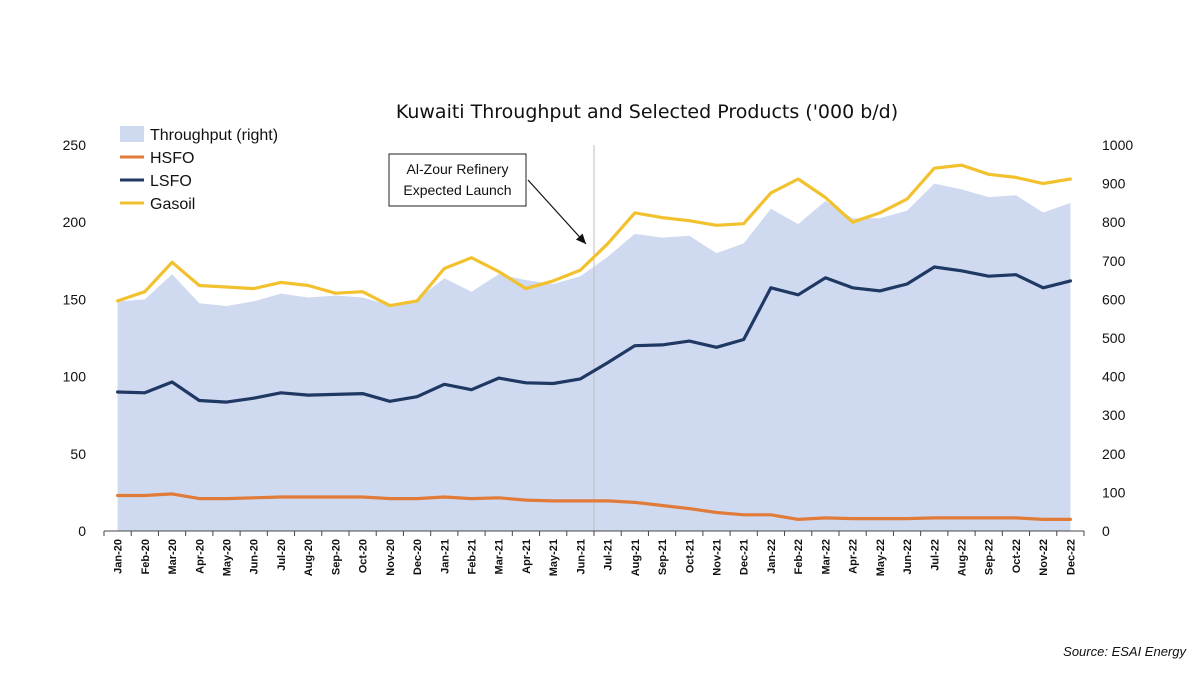 This screenshot has width=1200, height=673. Describe the element at coordinates (854, 556) in the screenshot. I see `x-tick-label: Apr-22` at that location.